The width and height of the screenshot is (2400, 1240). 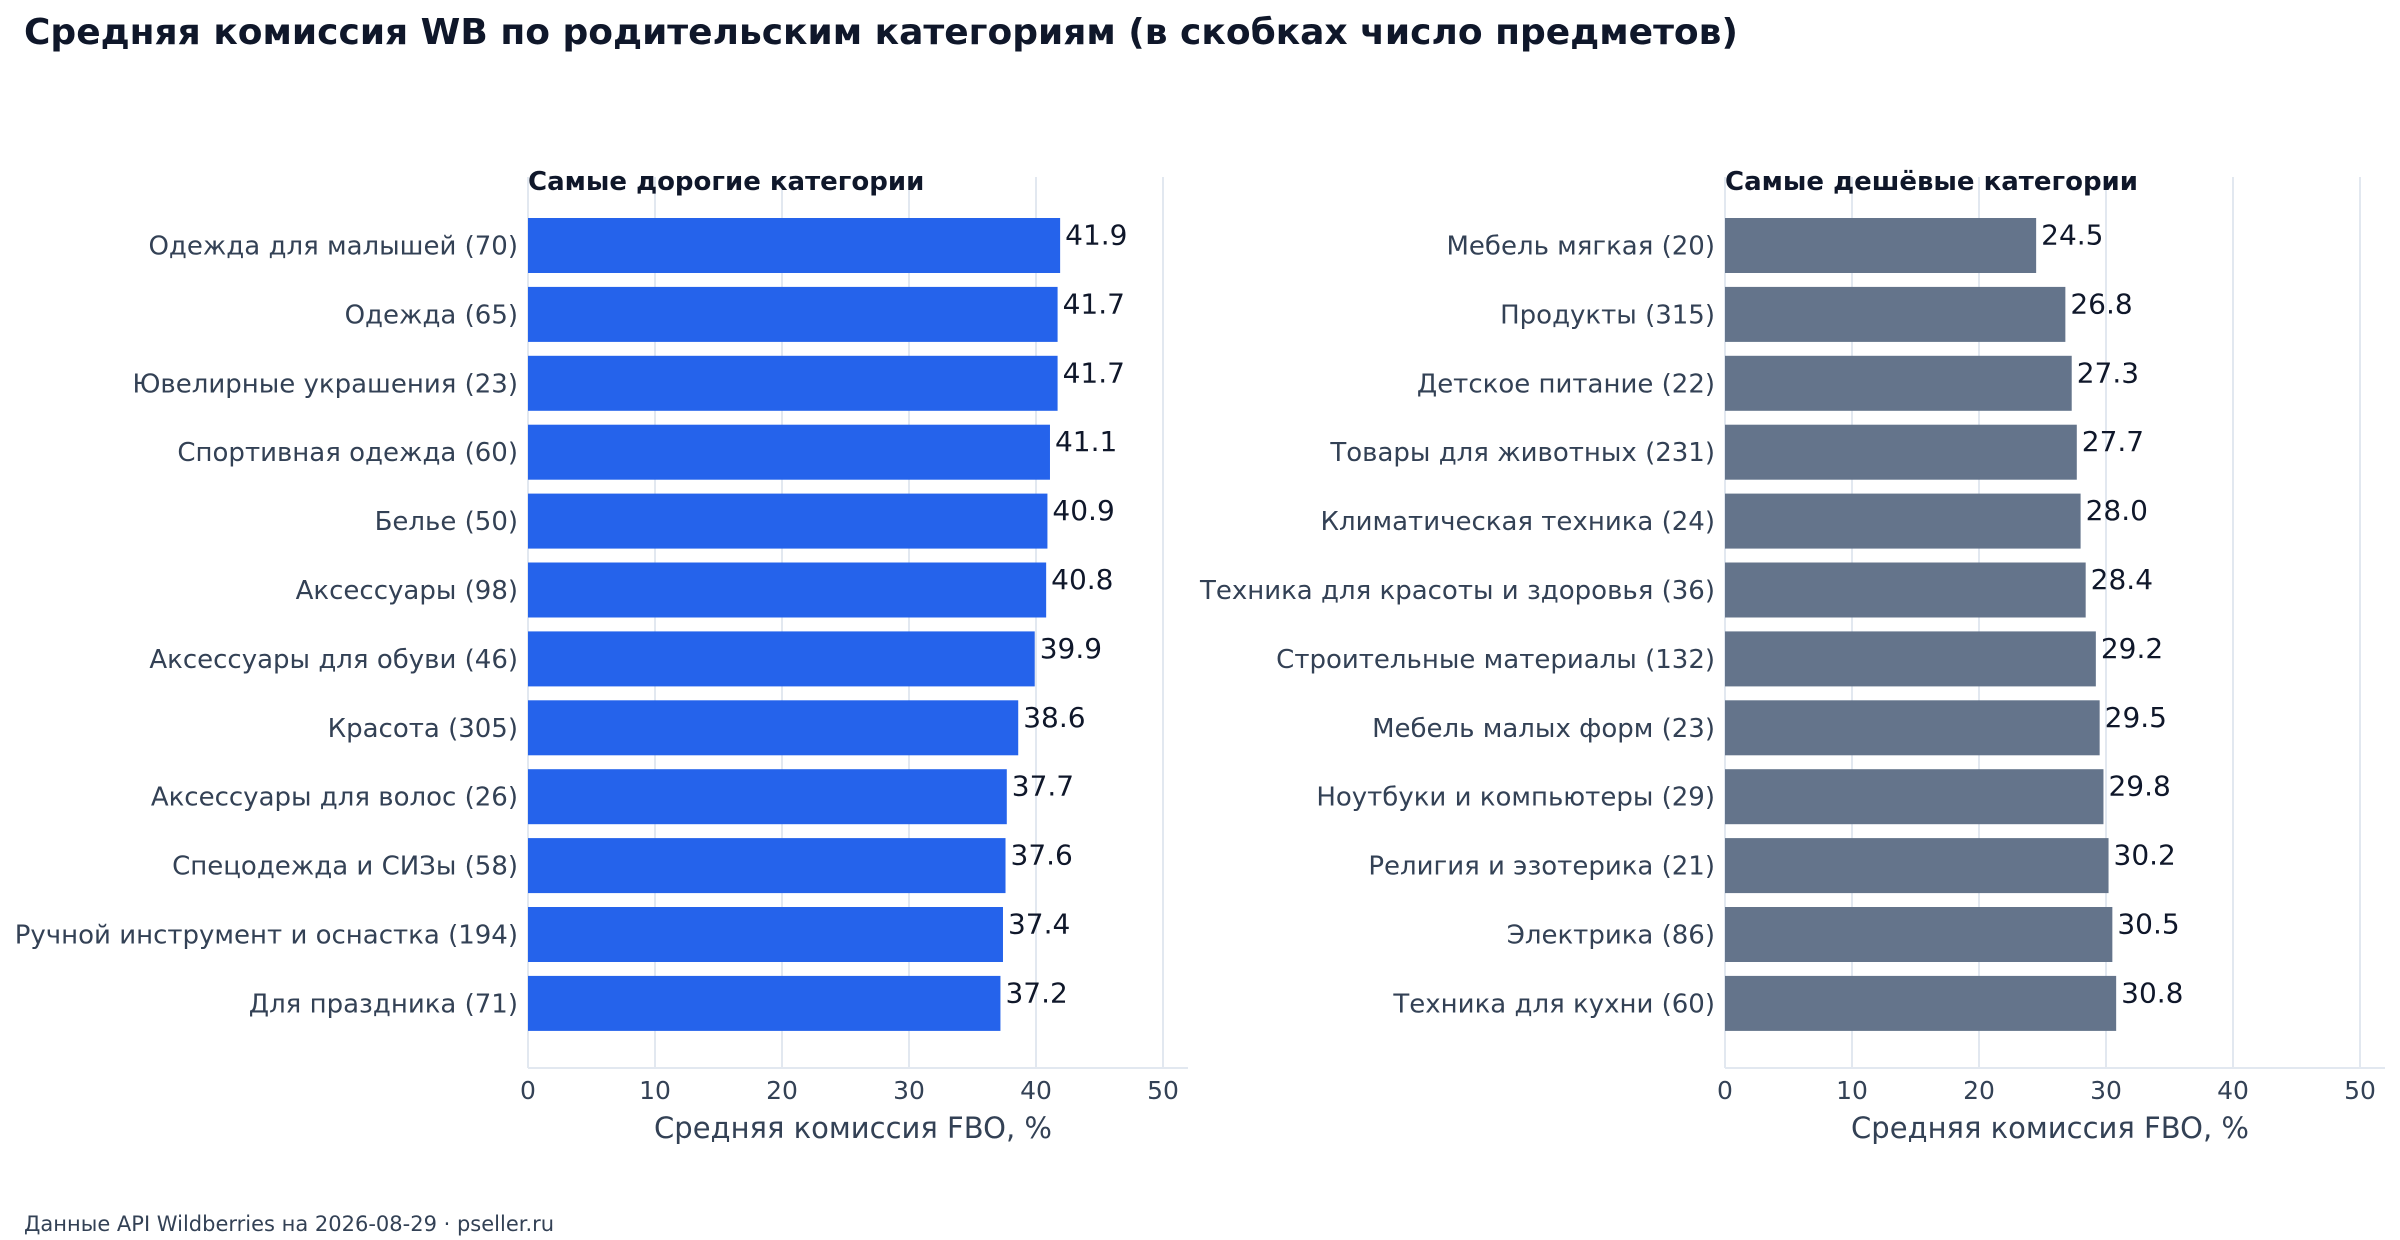 I want to click on category-label: Одежда (65), so click(x=431, y=315).